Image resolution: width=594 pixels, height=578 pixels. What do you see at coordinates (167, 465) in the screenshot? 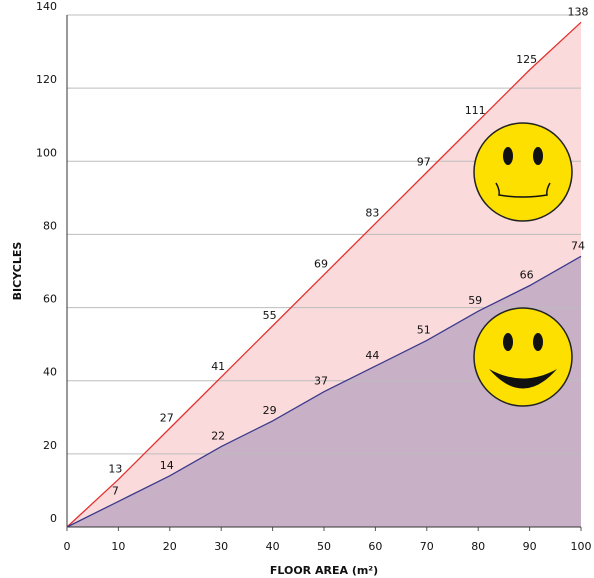
I see `data-label: 14` at bounding box center [167, 465].